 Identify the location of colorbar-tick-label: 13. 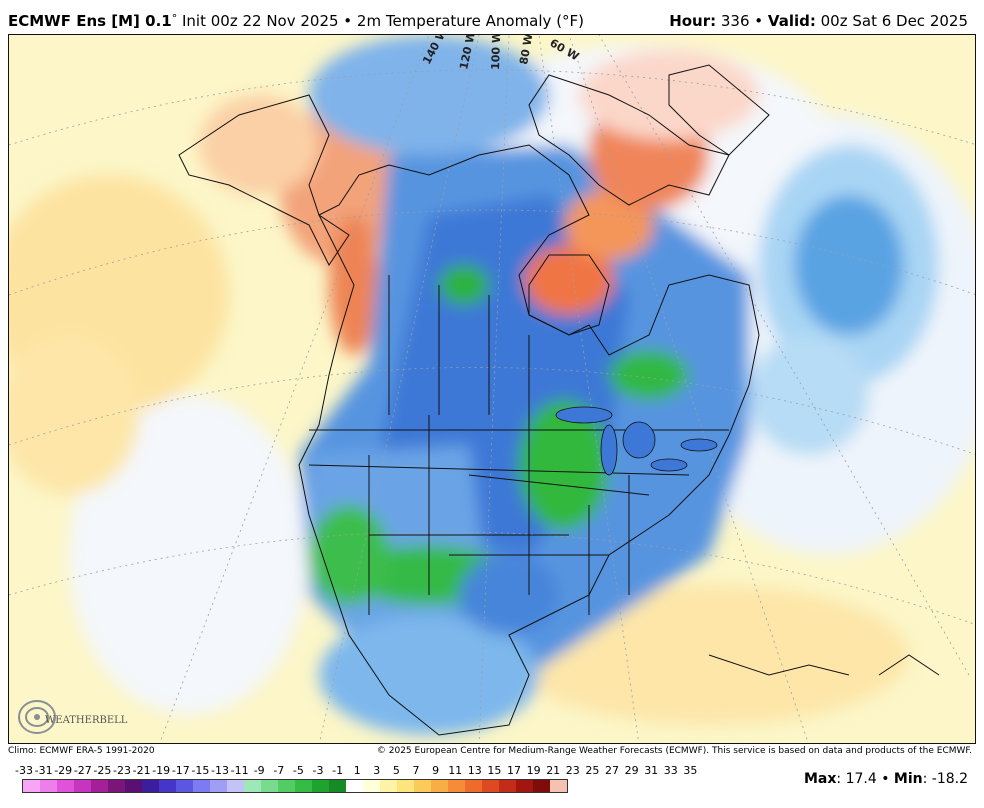
(474, 770).